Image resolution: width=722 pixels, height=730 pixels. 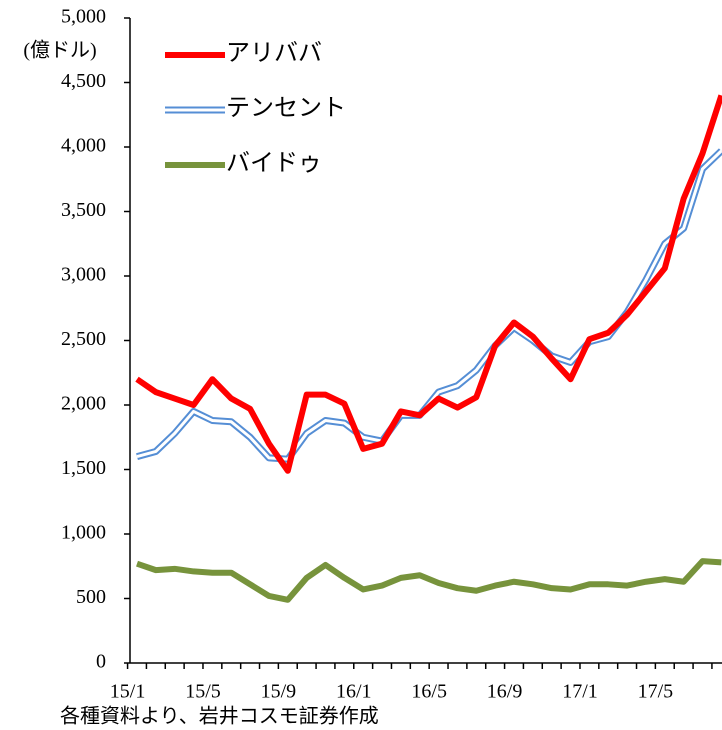 What do you see at coordinates (128, 692) in the screenshot?
I see `x-tick-label: 15/1` at bounding box center [128, 692].